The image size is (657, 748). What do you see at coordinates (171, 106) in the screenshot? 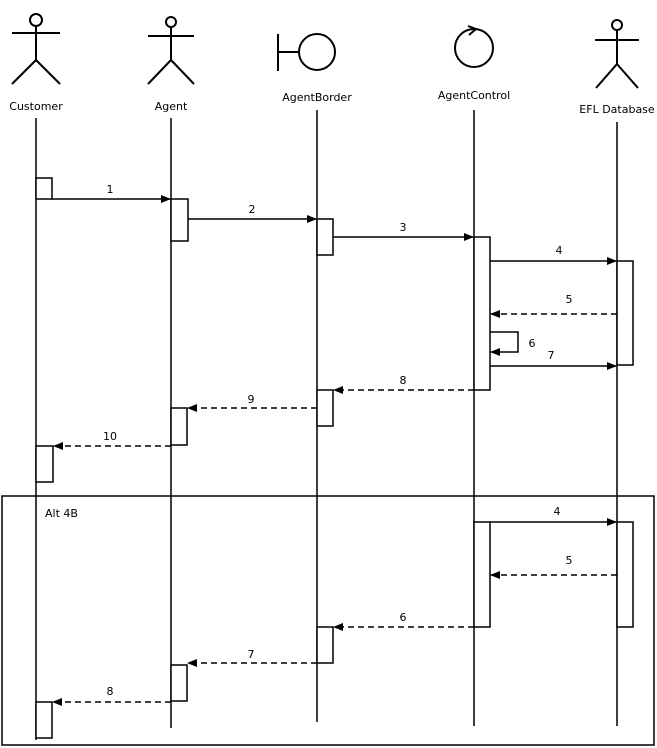
I see `participant-label-agent: Agent` at bounding box center [171, 106].